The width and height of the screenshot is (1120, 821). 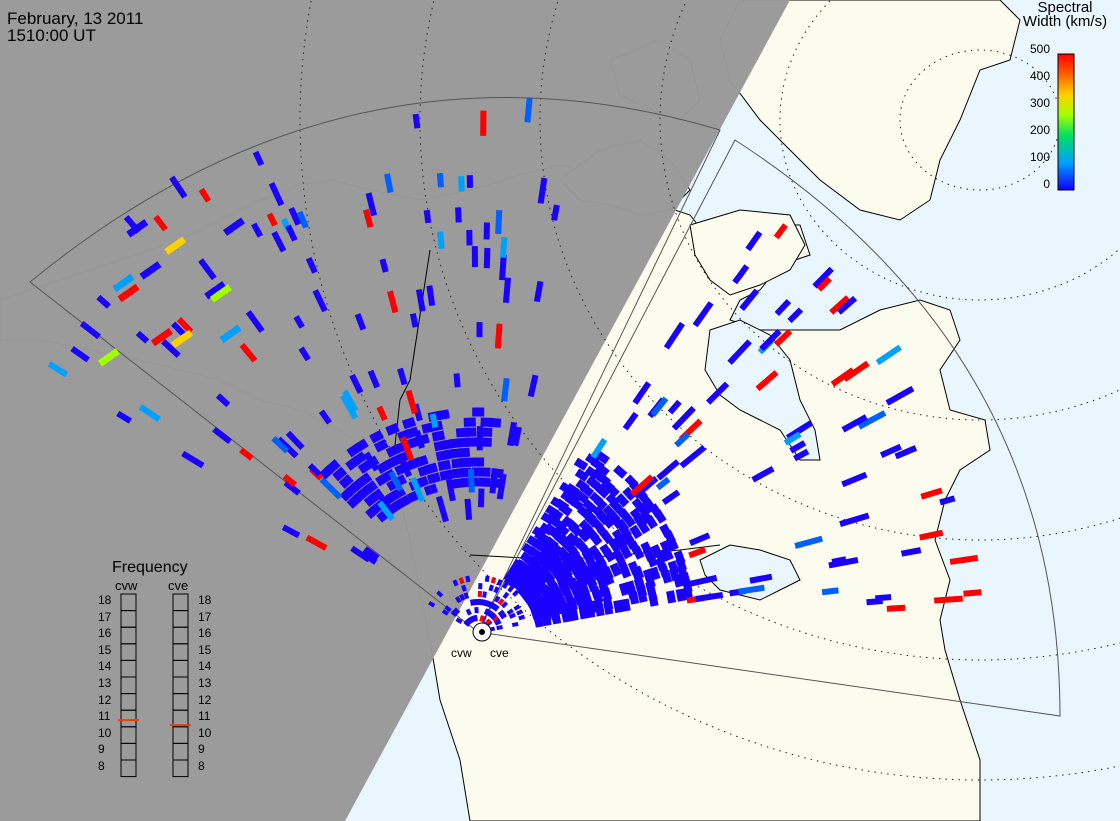 What do you see at coordinates (750, 572) in the screenshot?
I see `great-lakes` at bounding box center [750, 572].